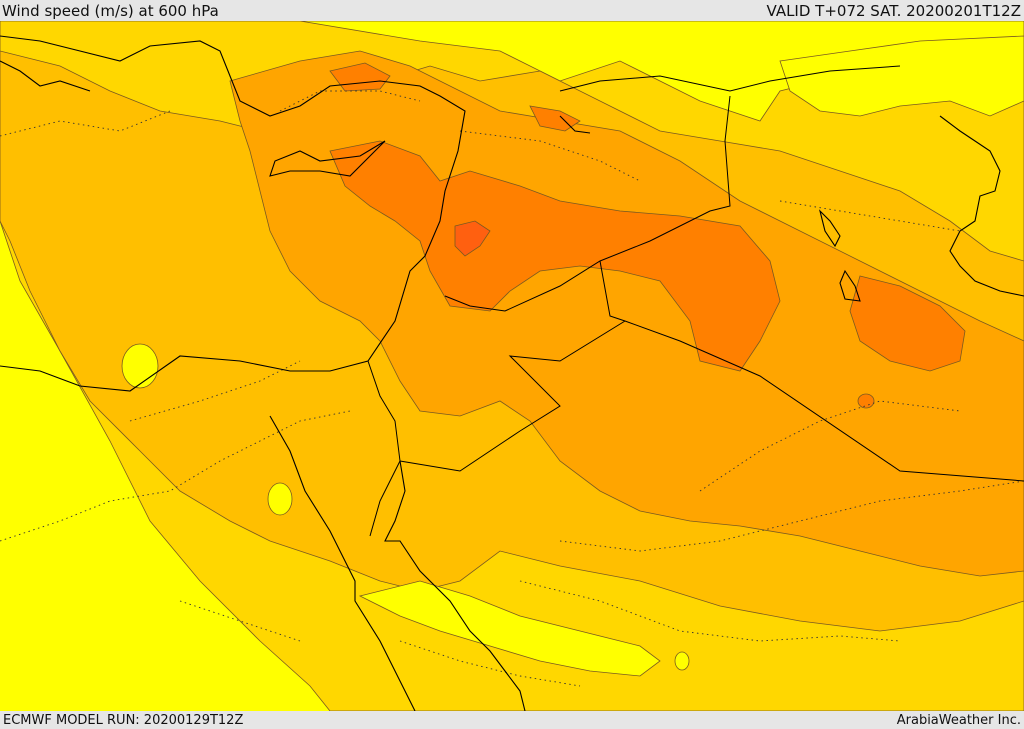 The height and width of the screenshot is (729, 1024). Describe the element at coordinates (110, 10) in the screenshot. I see `map-title: Wind speed (m/s) at 600 hPa` at that location.